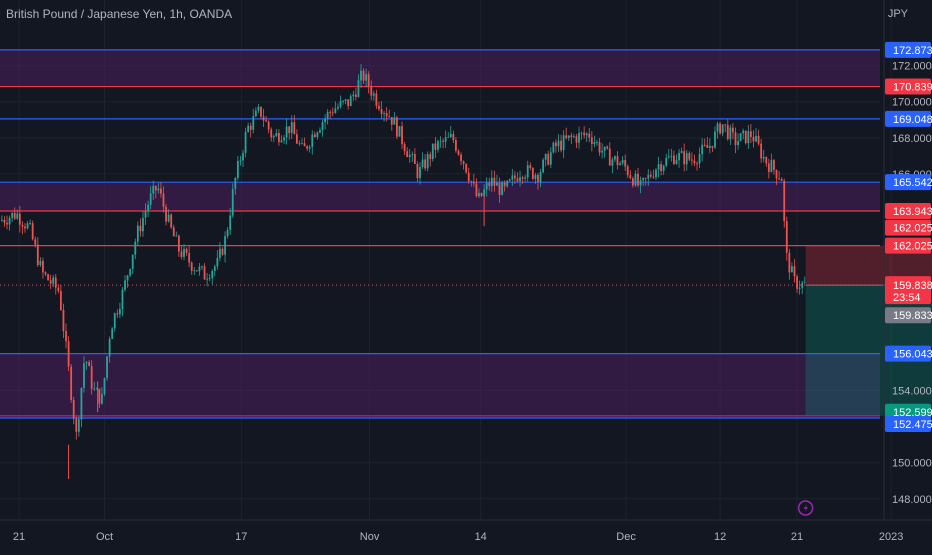 Image resolution: width=932 pixels, height=555 pixels. What do you see at coordinates (119, 14) in the screenshot?
I see `chart-title: British Pound / Japanese Yen, 1h, OANDA` at bounding box center [119, 14].